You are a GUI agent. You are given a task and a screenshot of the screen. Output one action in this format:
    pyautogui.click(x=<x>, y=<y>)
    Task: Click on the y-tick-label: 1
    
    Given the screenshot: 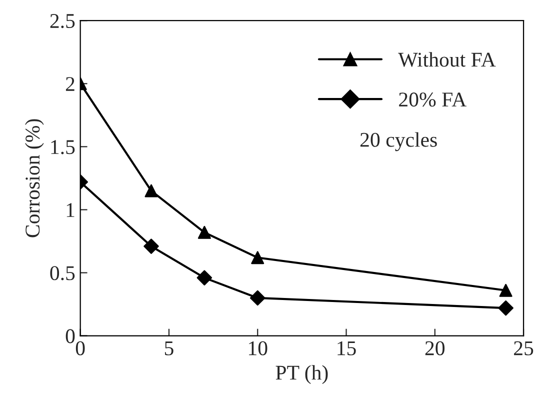 What is the action you would take?
    pyautogui.click(x=70, y=210)
    